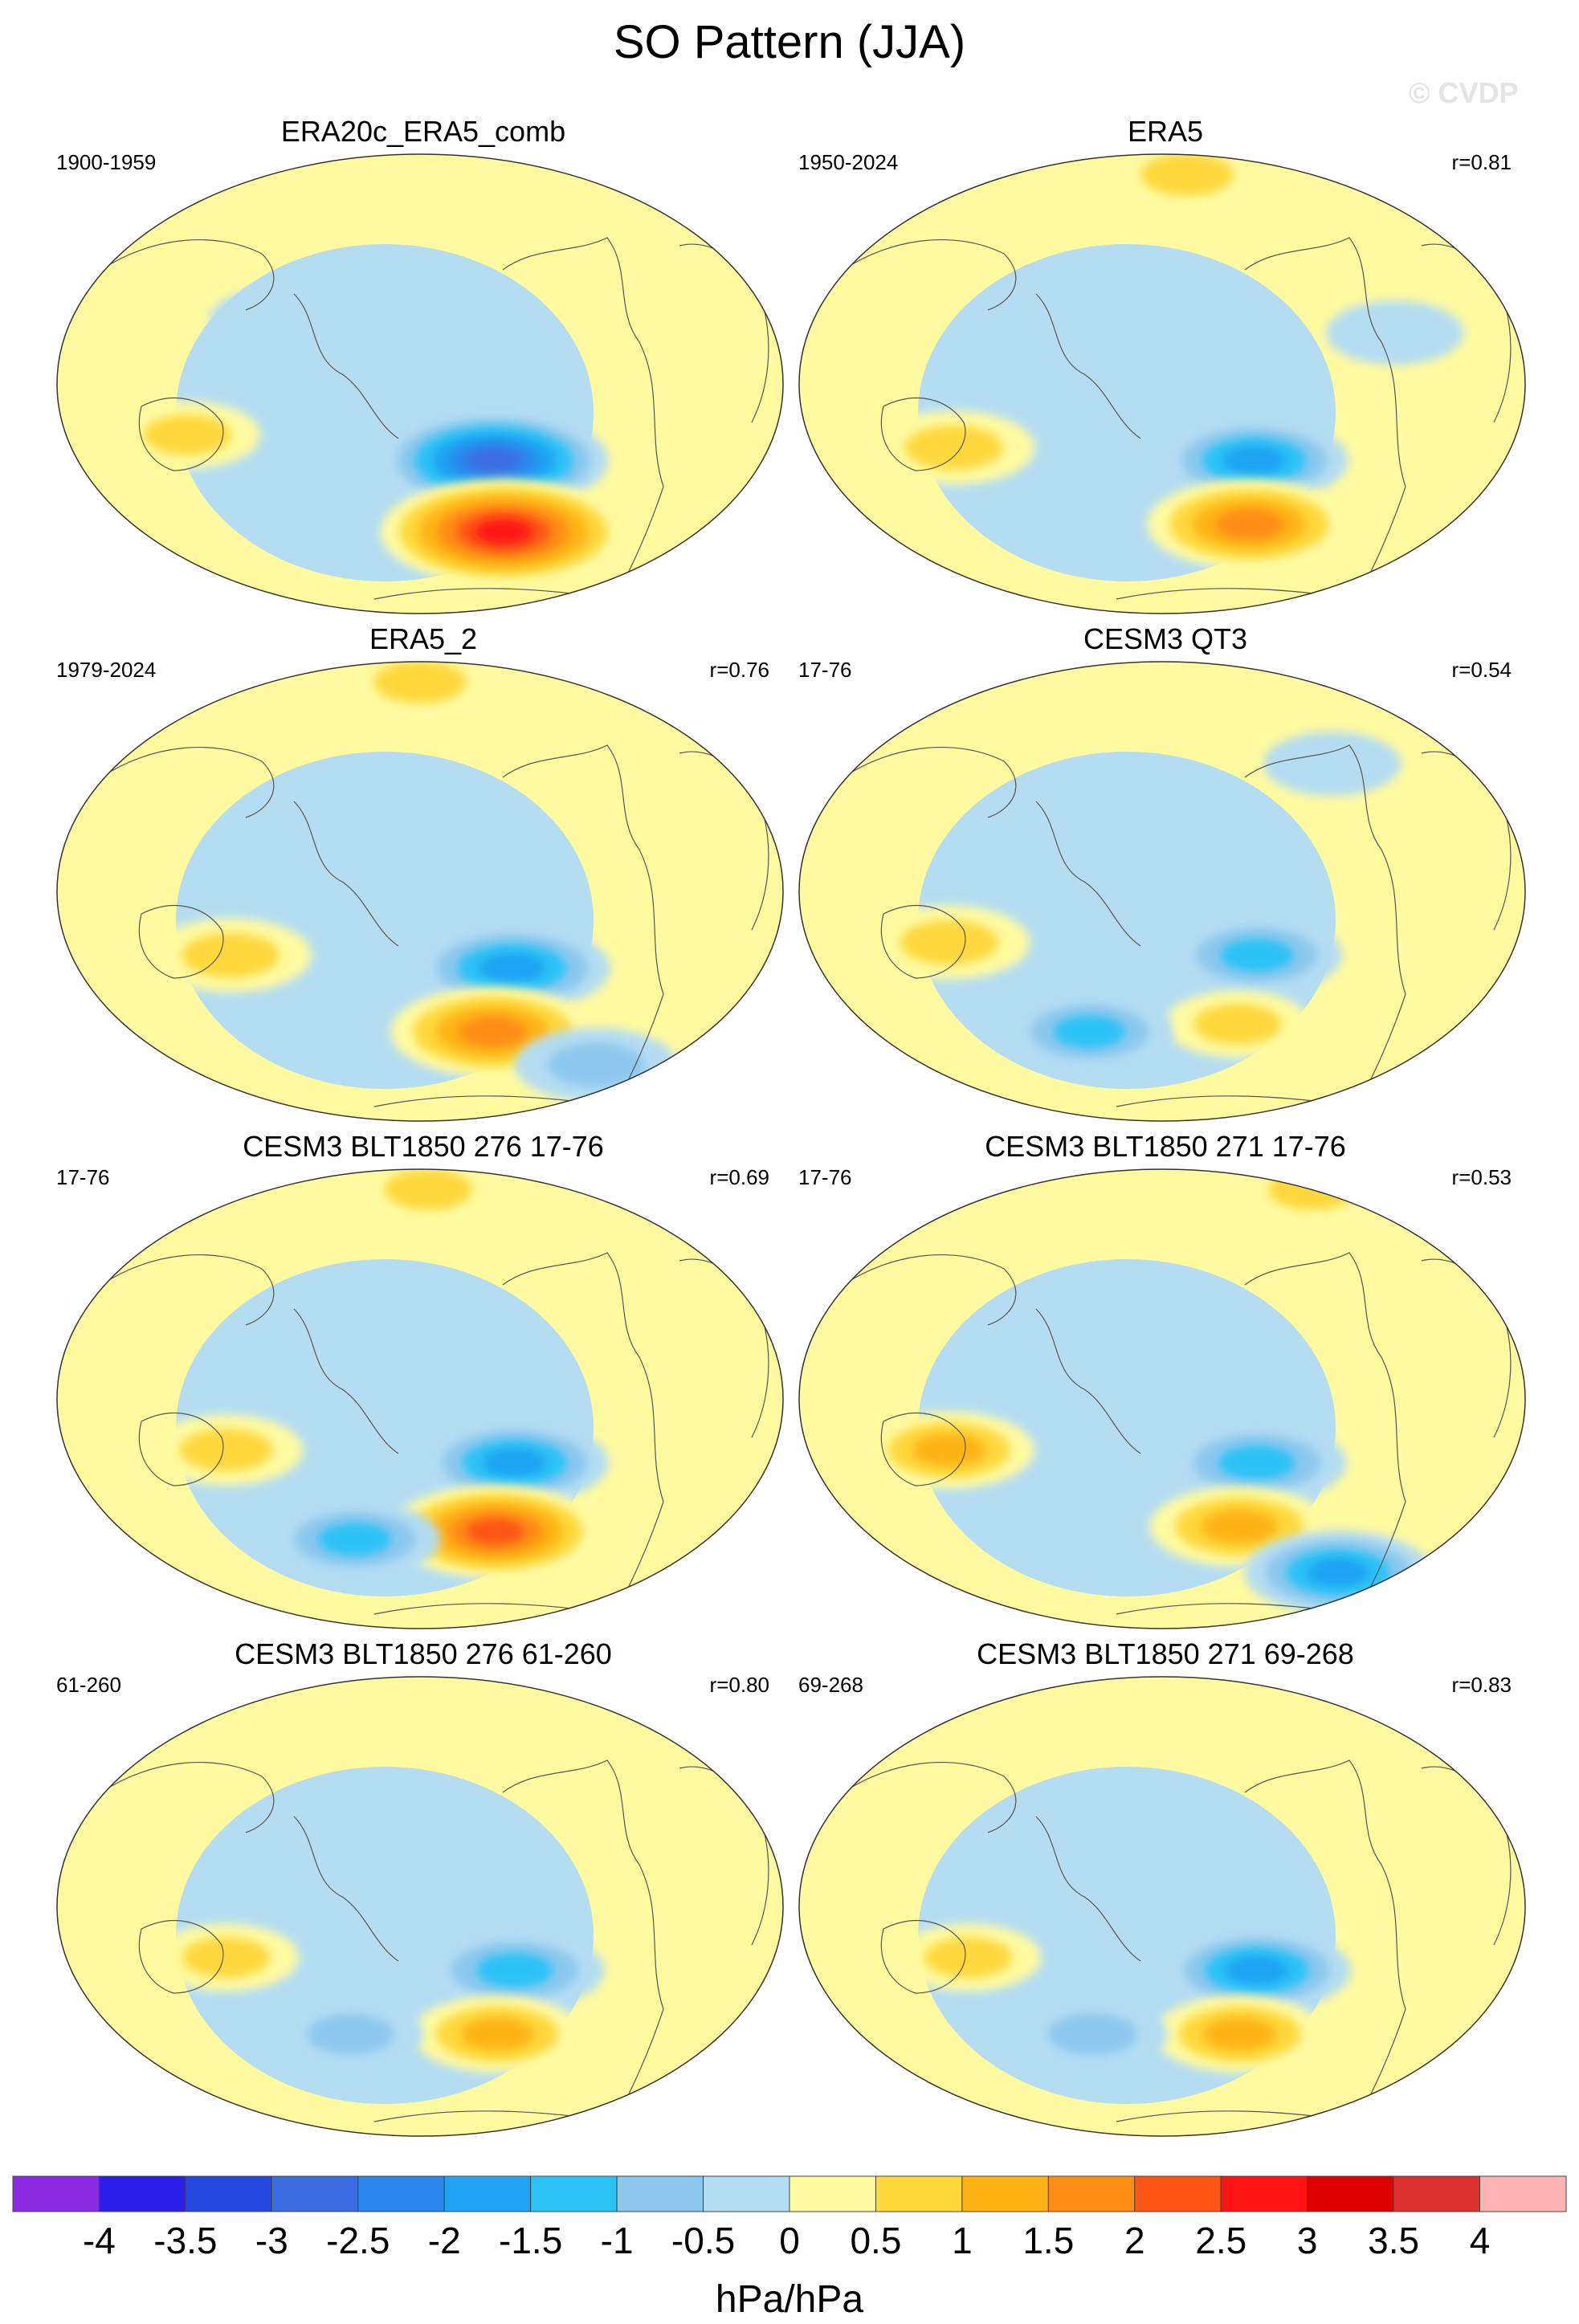 Image resolution: width=1579 pixels, height=2324 pixels. I want to click on colorbar-tick-label: -2, so click(444, 2241).